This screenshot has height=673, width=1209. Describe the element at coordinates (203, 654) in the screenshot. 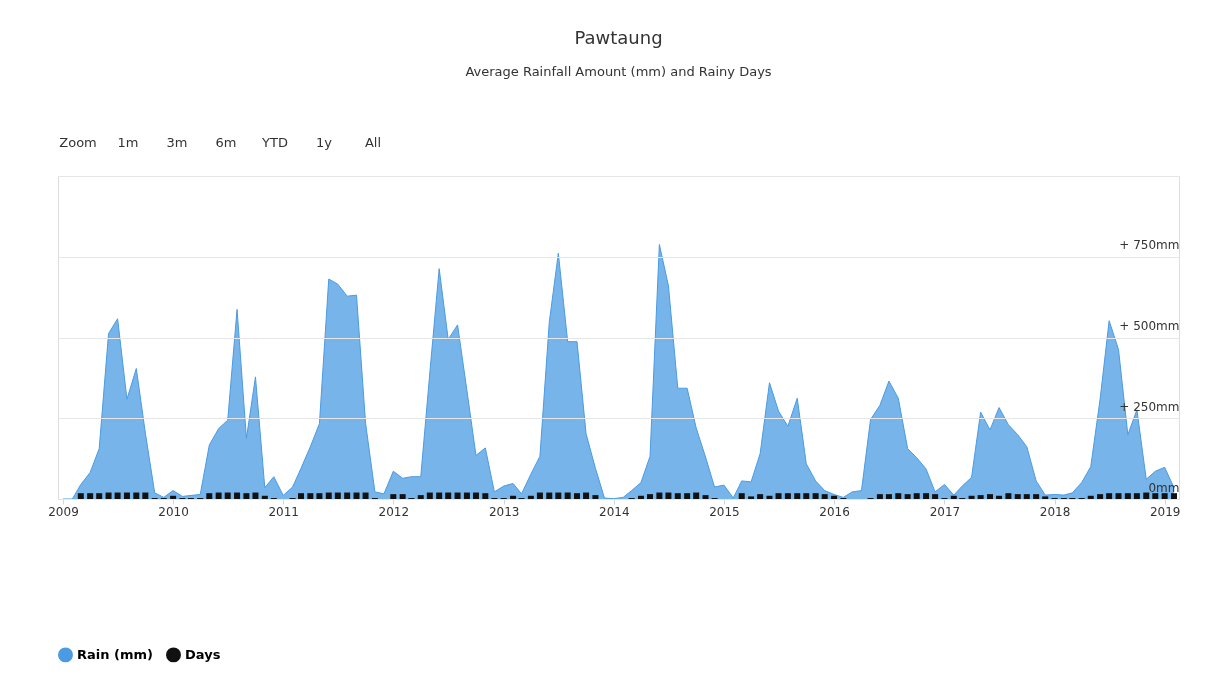

I see `legend-label: Days` at that location.